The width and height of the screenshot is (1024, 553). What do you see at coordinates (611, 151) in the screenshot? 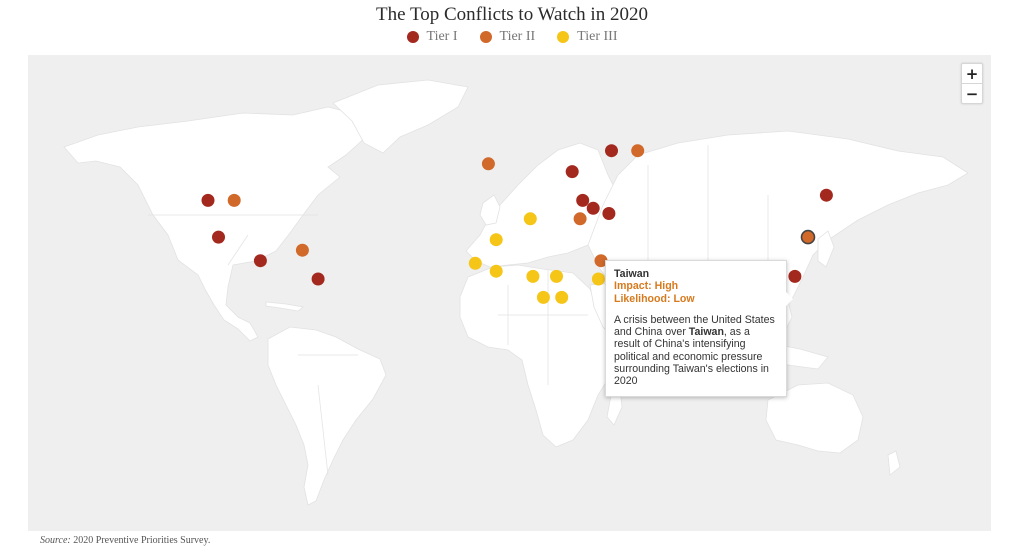
I see `conflict-marker-russia` at bounding box center [611, 151].